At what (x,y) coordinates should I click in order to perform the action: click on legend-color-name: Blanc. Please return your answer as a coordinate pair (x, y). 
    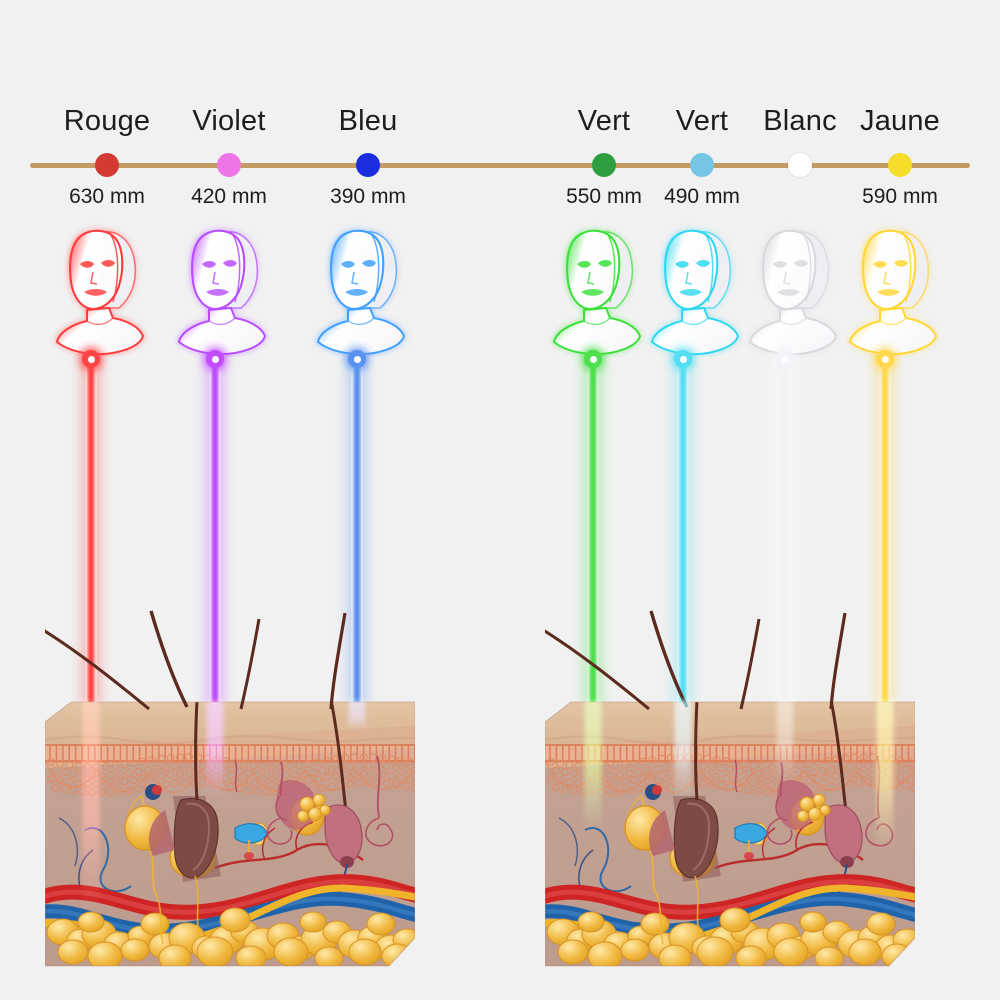
    Looking at the image, I should click on (800, 121).